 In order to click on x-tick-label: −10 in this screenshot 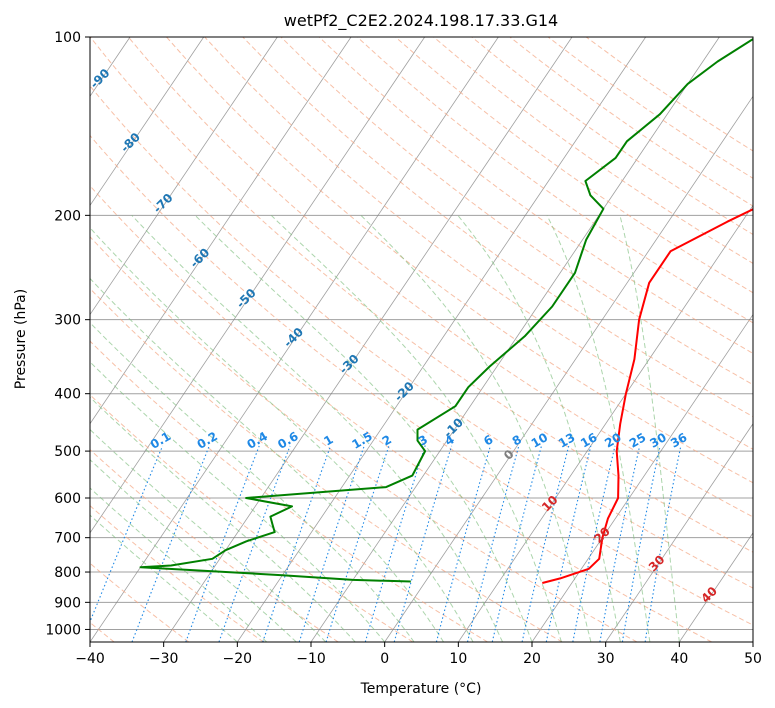, I will do `click(311, 659)`.